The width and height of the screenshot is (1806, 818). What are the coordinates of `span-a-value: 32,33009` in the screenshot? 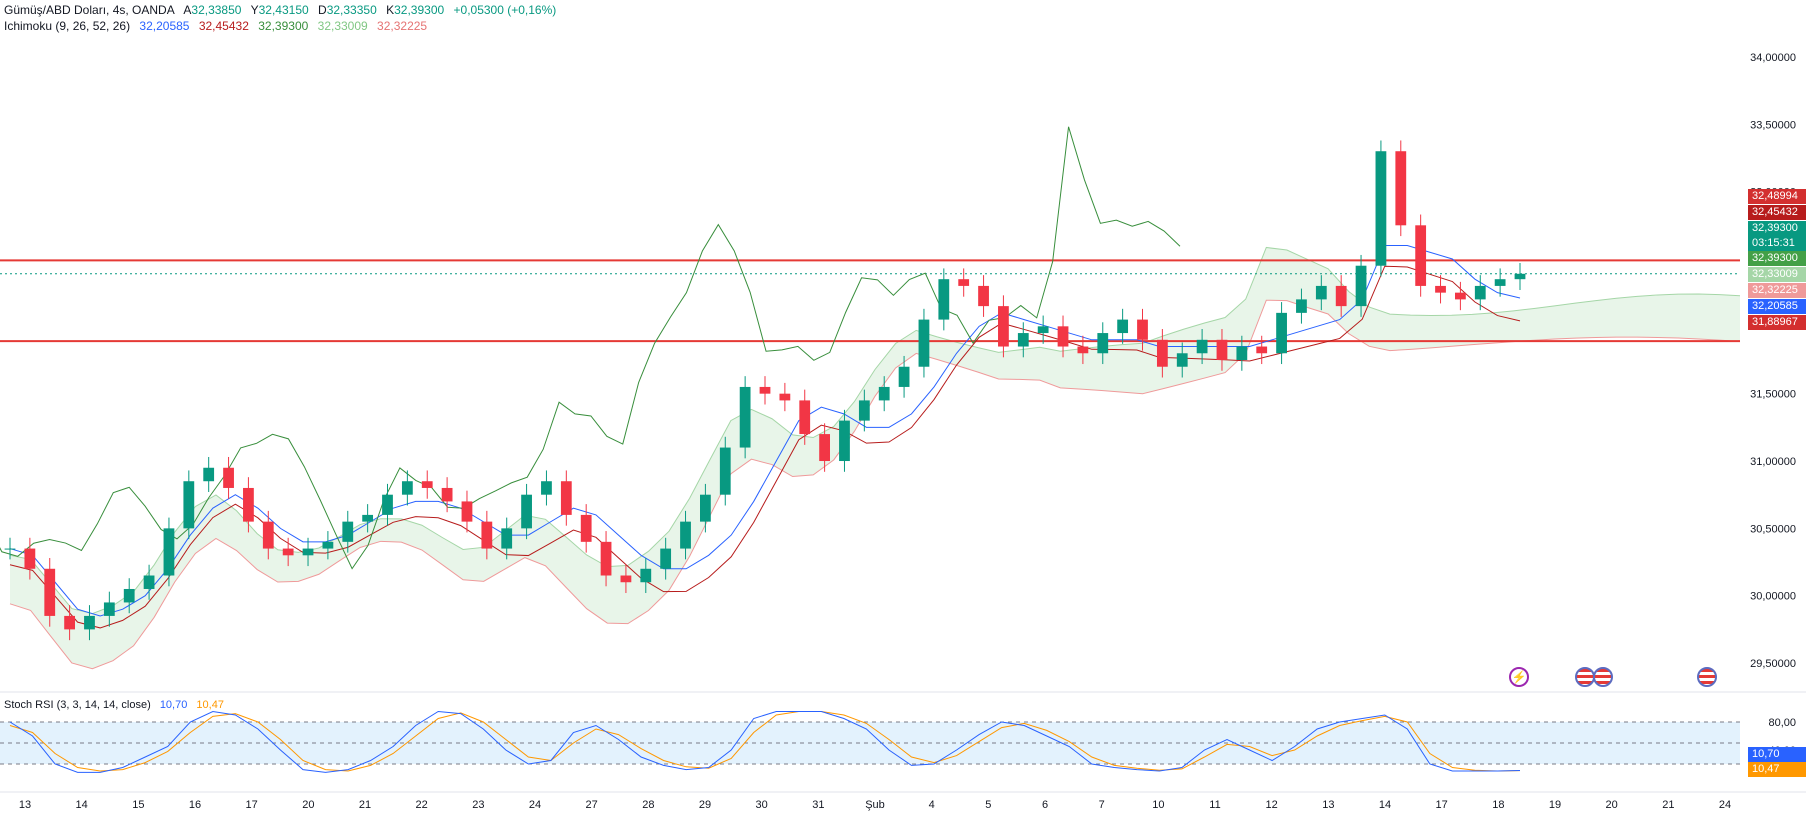 It's located at (342, 26).